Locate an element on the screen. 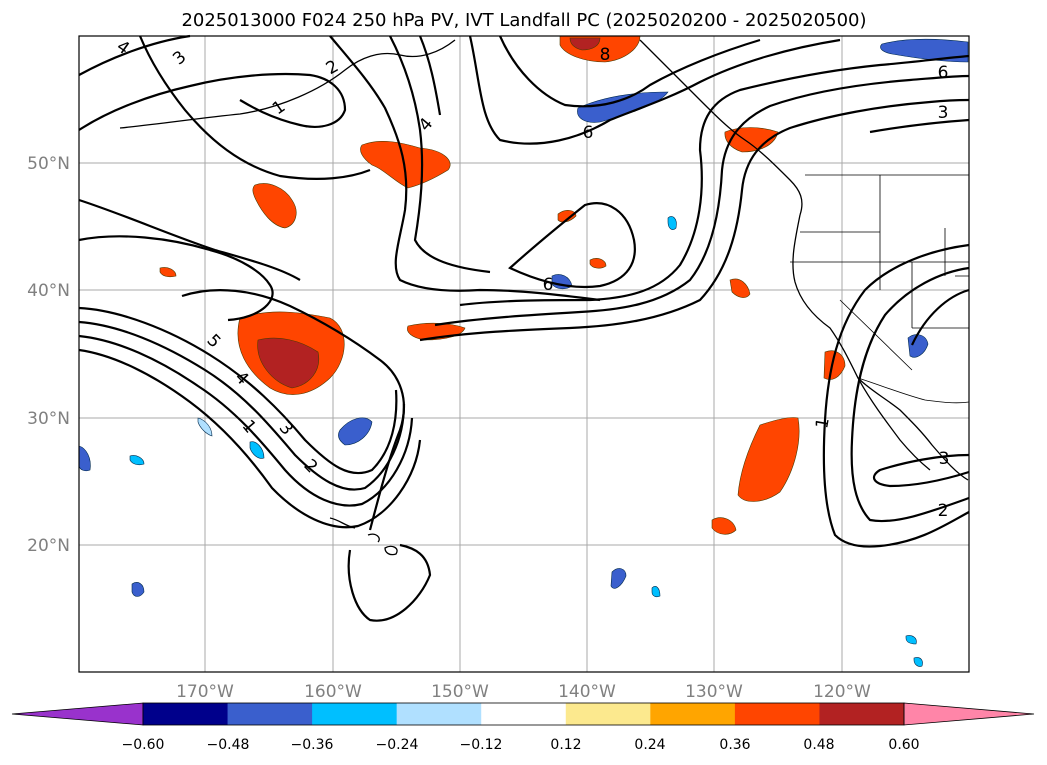  colorbar-tick-label: −0.48 is located at coordinates (228, 745).